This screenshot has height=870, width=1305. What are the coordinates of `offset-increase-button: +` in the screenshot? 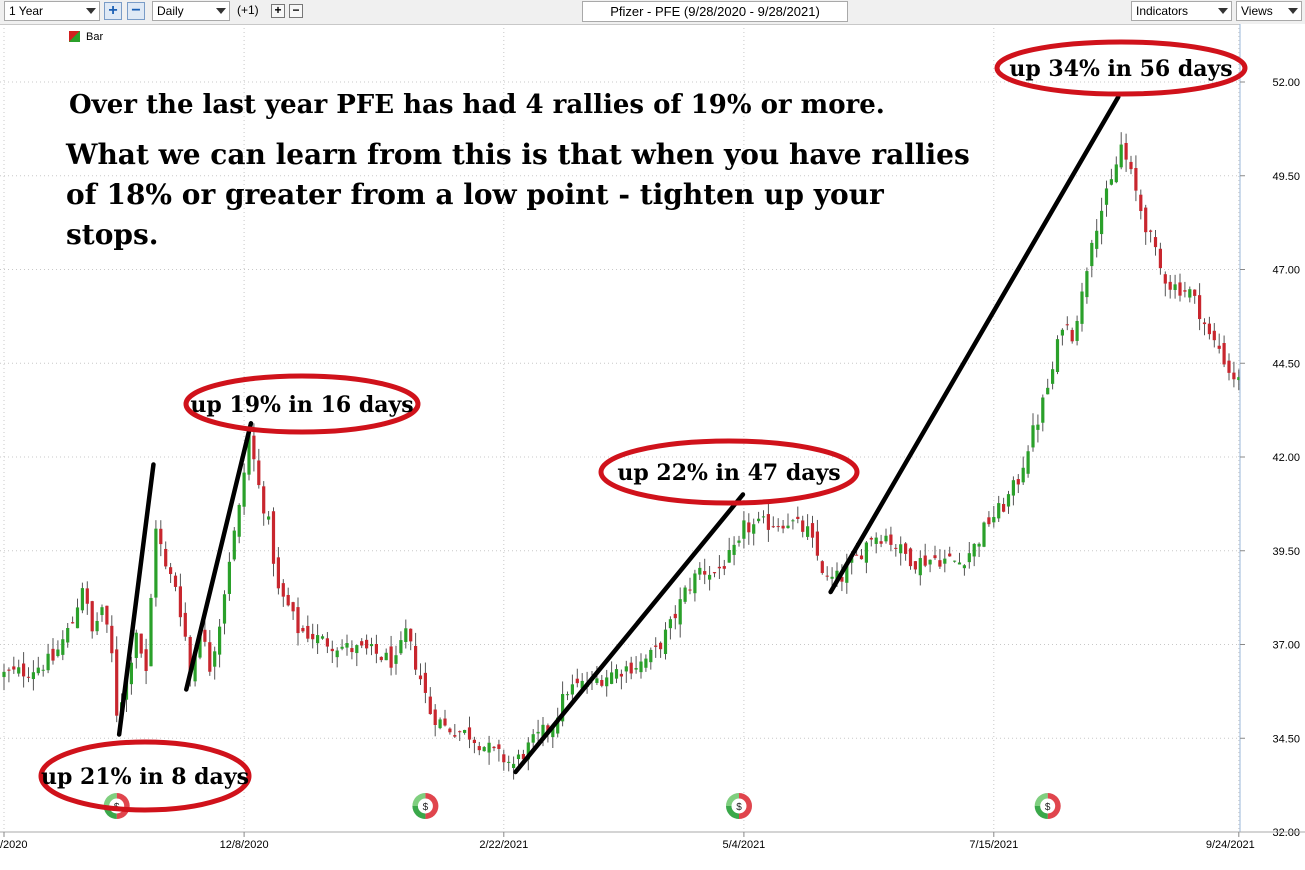 It's located at (278, 11).